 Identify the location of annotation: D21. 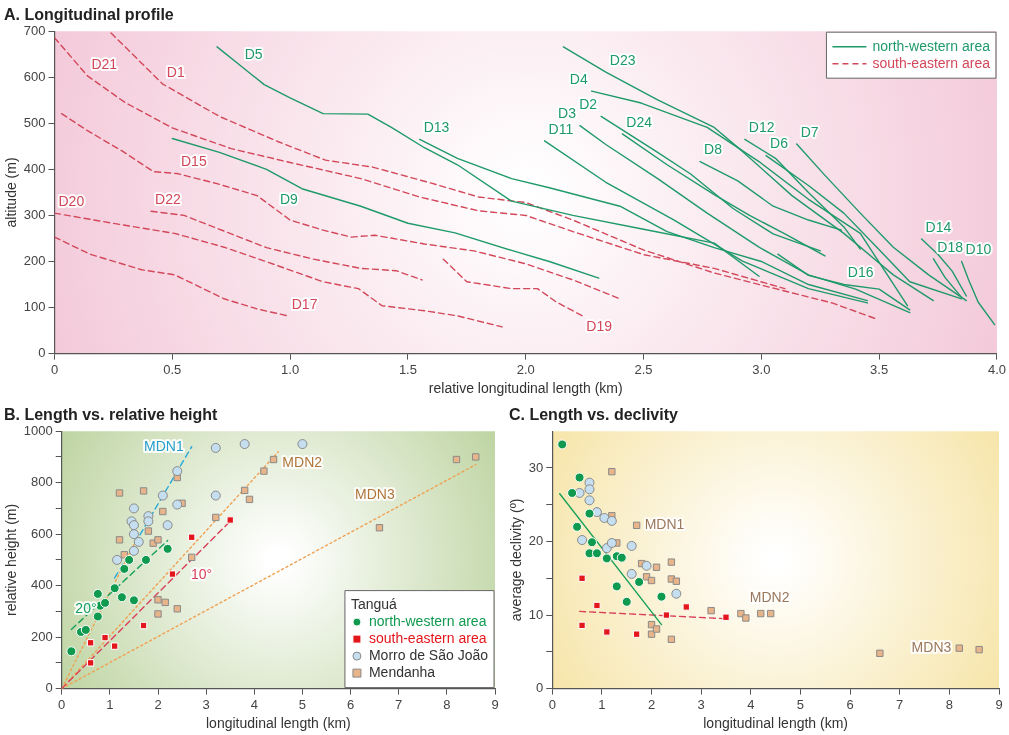
(104, 63).